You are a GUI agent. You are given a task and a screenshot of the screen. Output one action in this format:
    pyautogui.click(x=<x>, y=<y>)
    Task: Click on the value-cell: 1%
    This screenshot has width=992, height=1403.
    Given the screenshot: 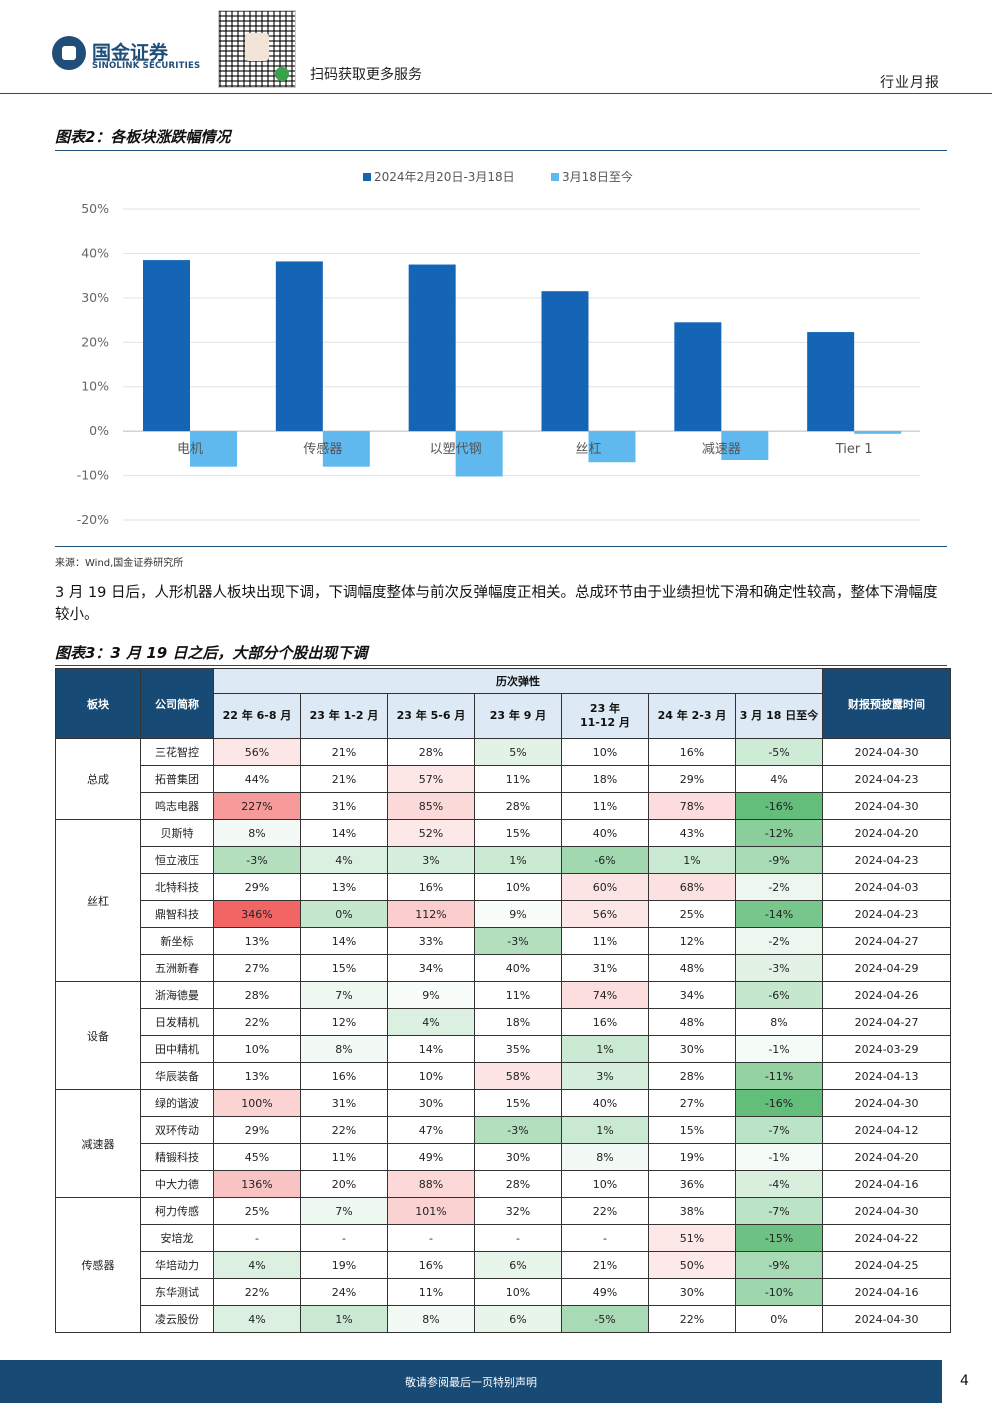 What is the action you would take?
    pyautogui.click(x=518, y=860)
    